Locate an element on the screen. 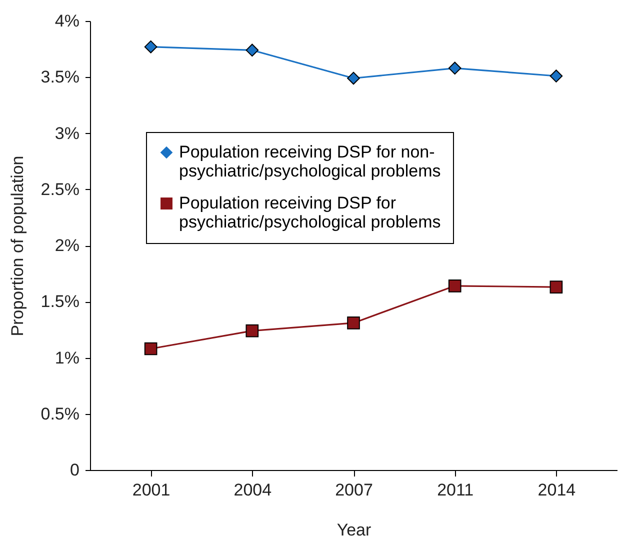  y-tick-label: 0.5% is located at coordinates (60, 414).